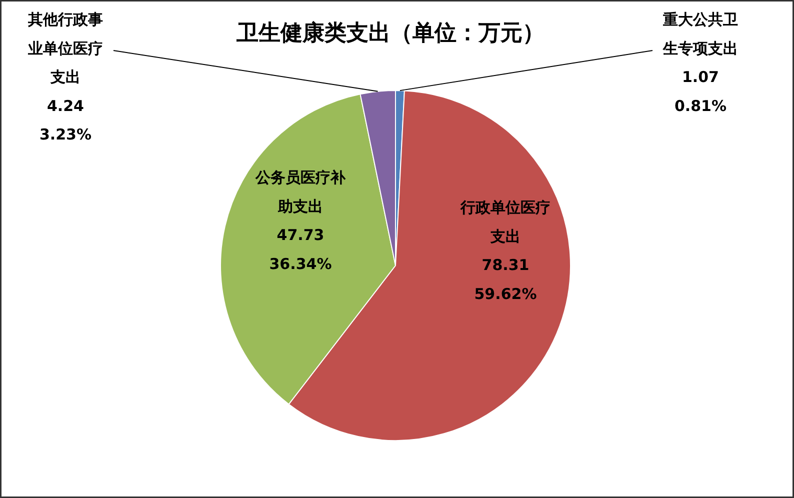 The image size is (794, 498). Describe the element at coordinates (505, 222) in the screenshot. I see `slice-label: 行政单位医疗支出` at that location.